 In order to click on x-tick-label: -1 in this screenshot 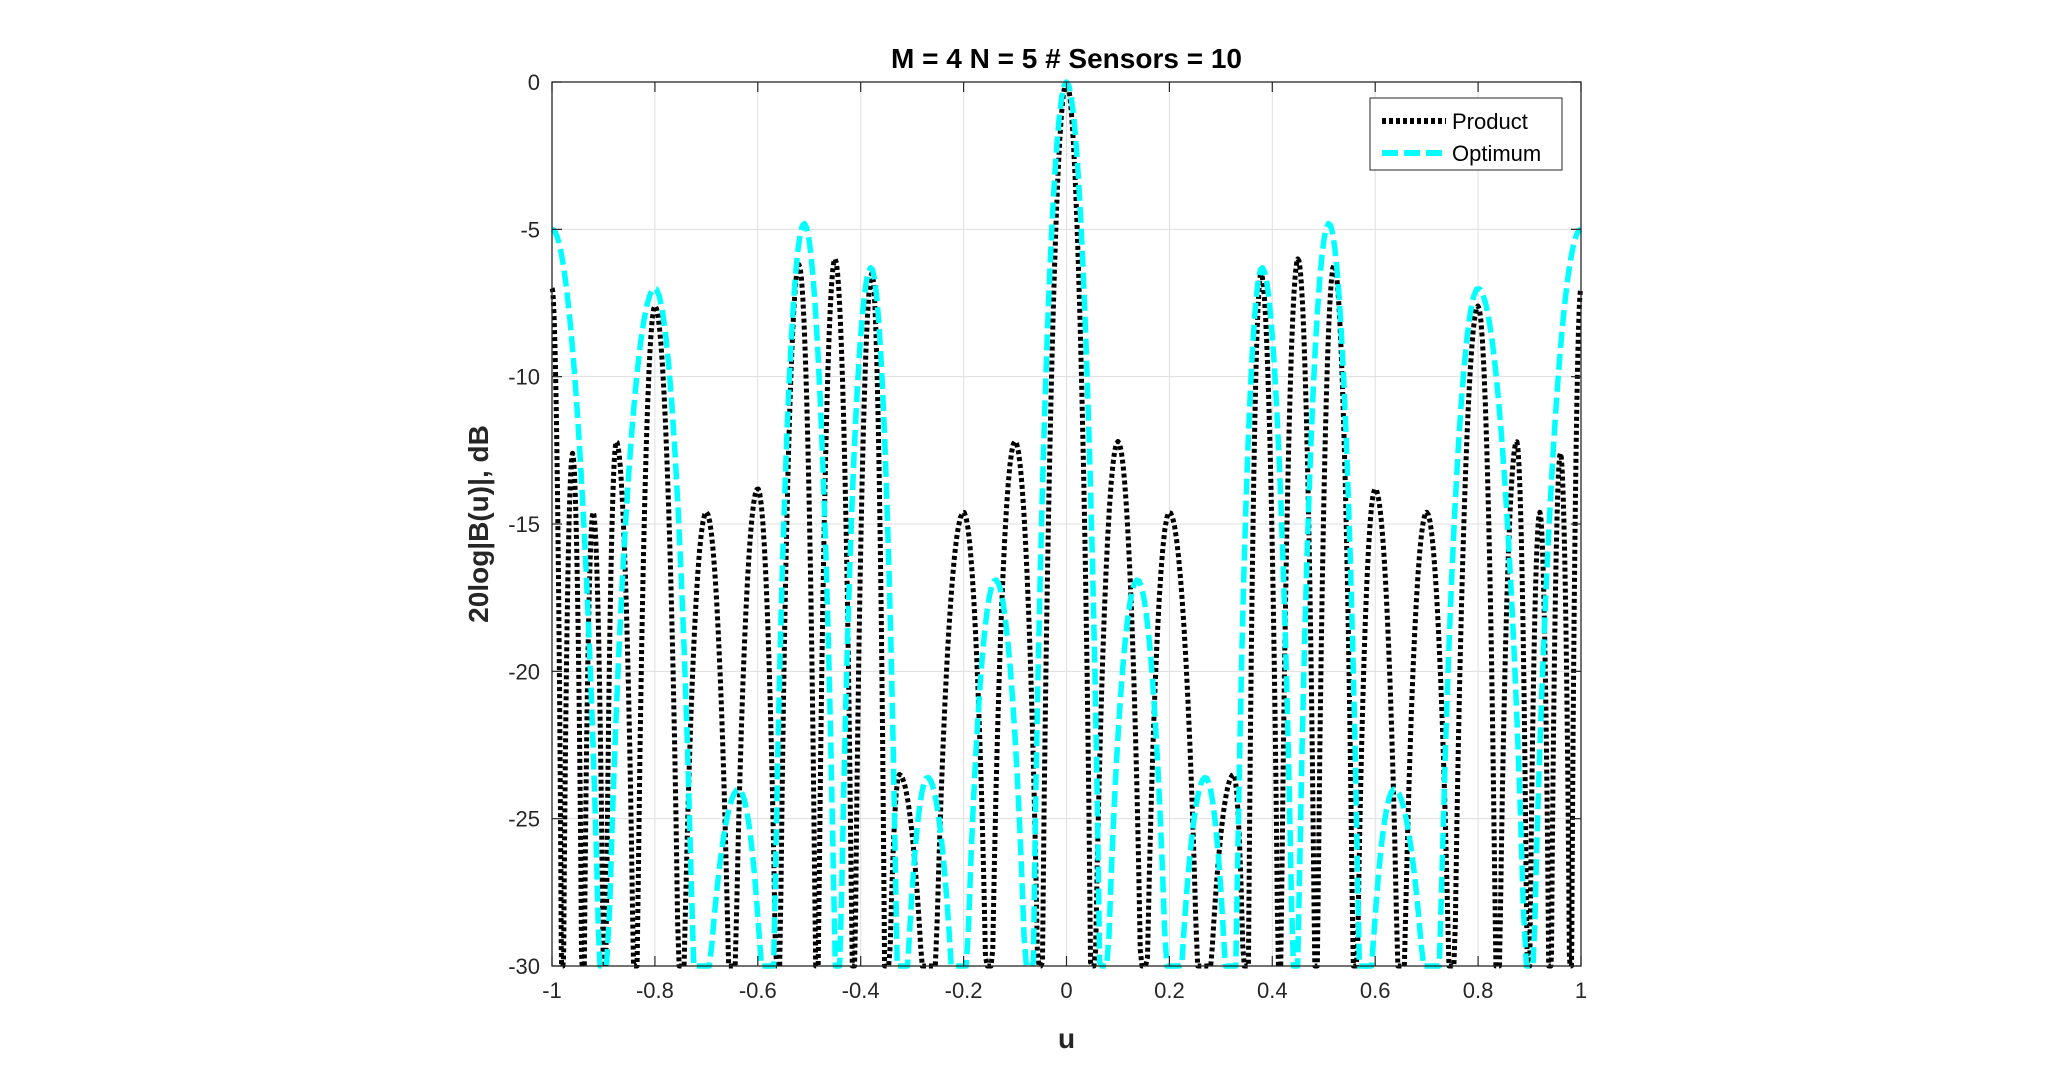, I will do `click(552, 990)`.